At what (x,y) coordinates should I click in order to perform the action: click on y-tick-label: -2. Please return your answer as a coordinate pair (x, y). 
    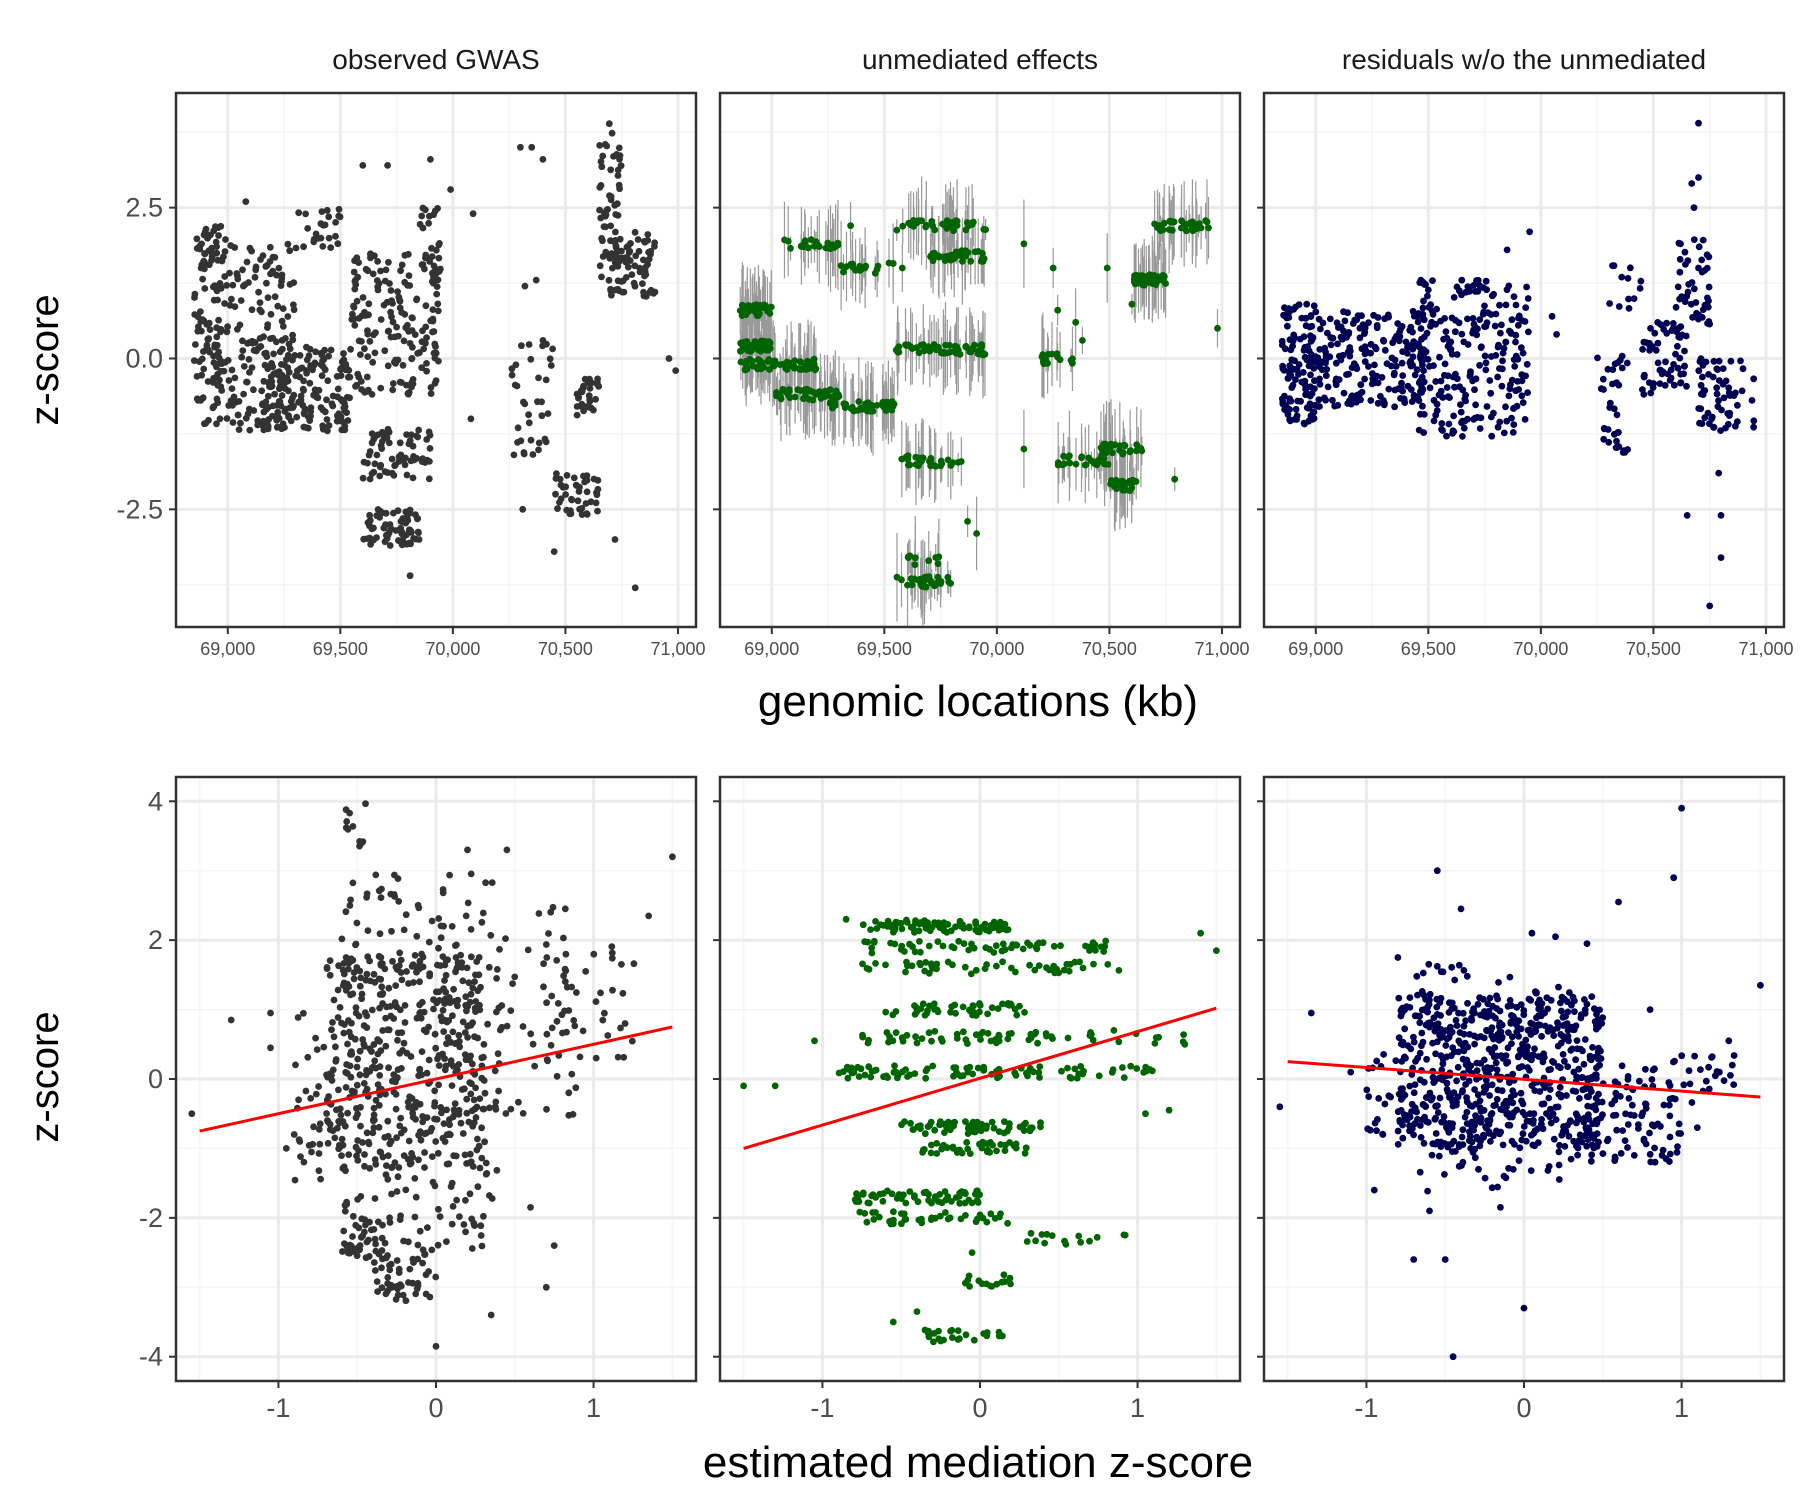
    Looking at the image, I should click on (151, 1218).